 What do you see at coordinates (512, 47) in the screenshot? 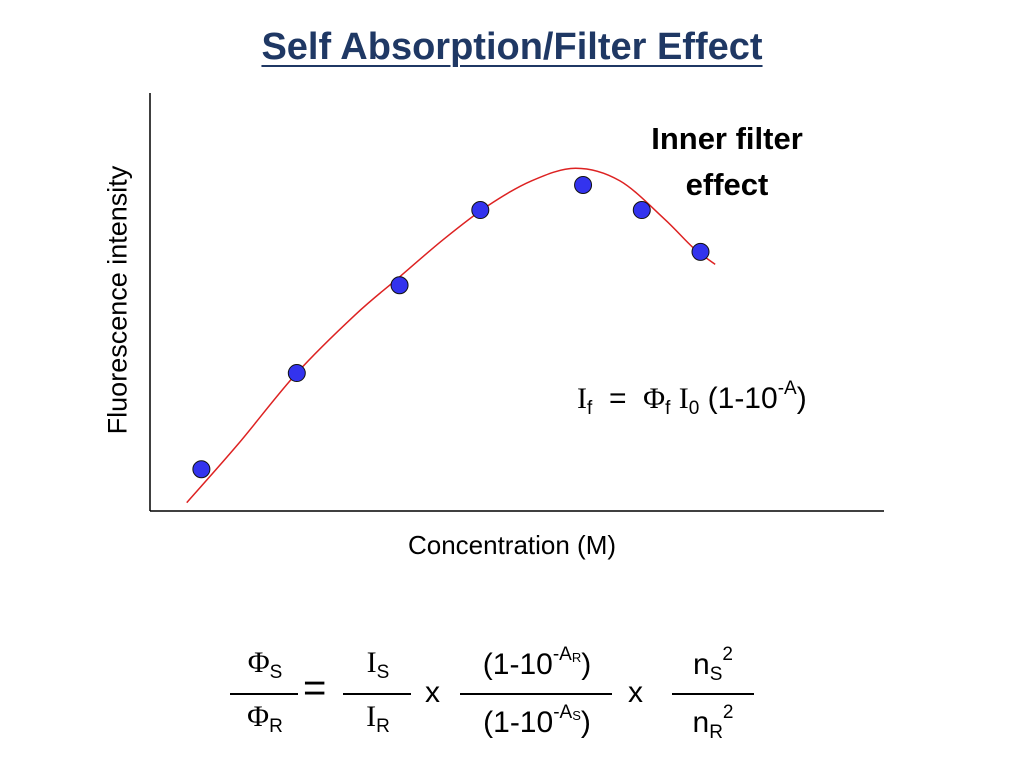
I see `slide-title: Self Absorption/Filter Effect` at bounding box center [512, 47].